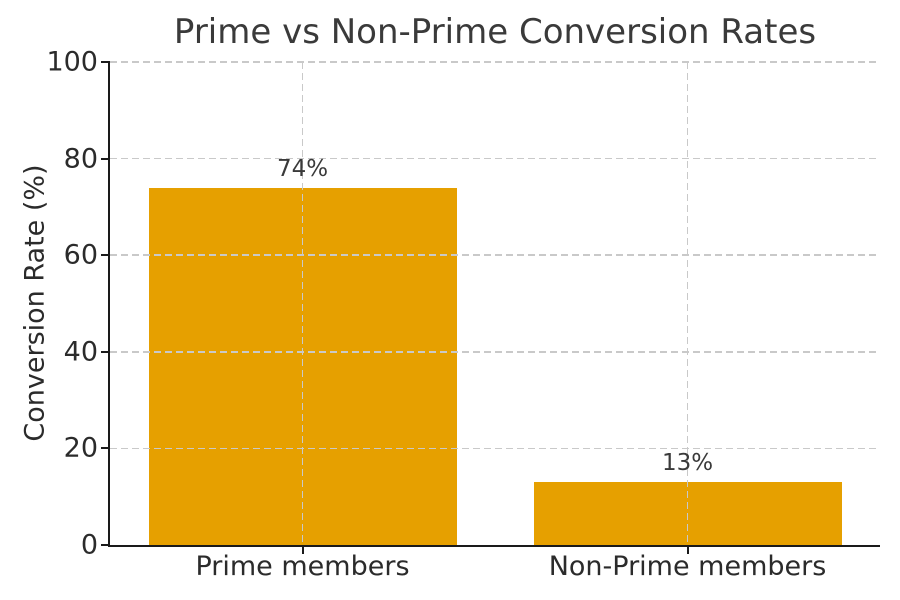  Describe the element at coordinates (35, 303) in the screenshot. I see `y-axis-label: Conversion Rate (%)` at that location.